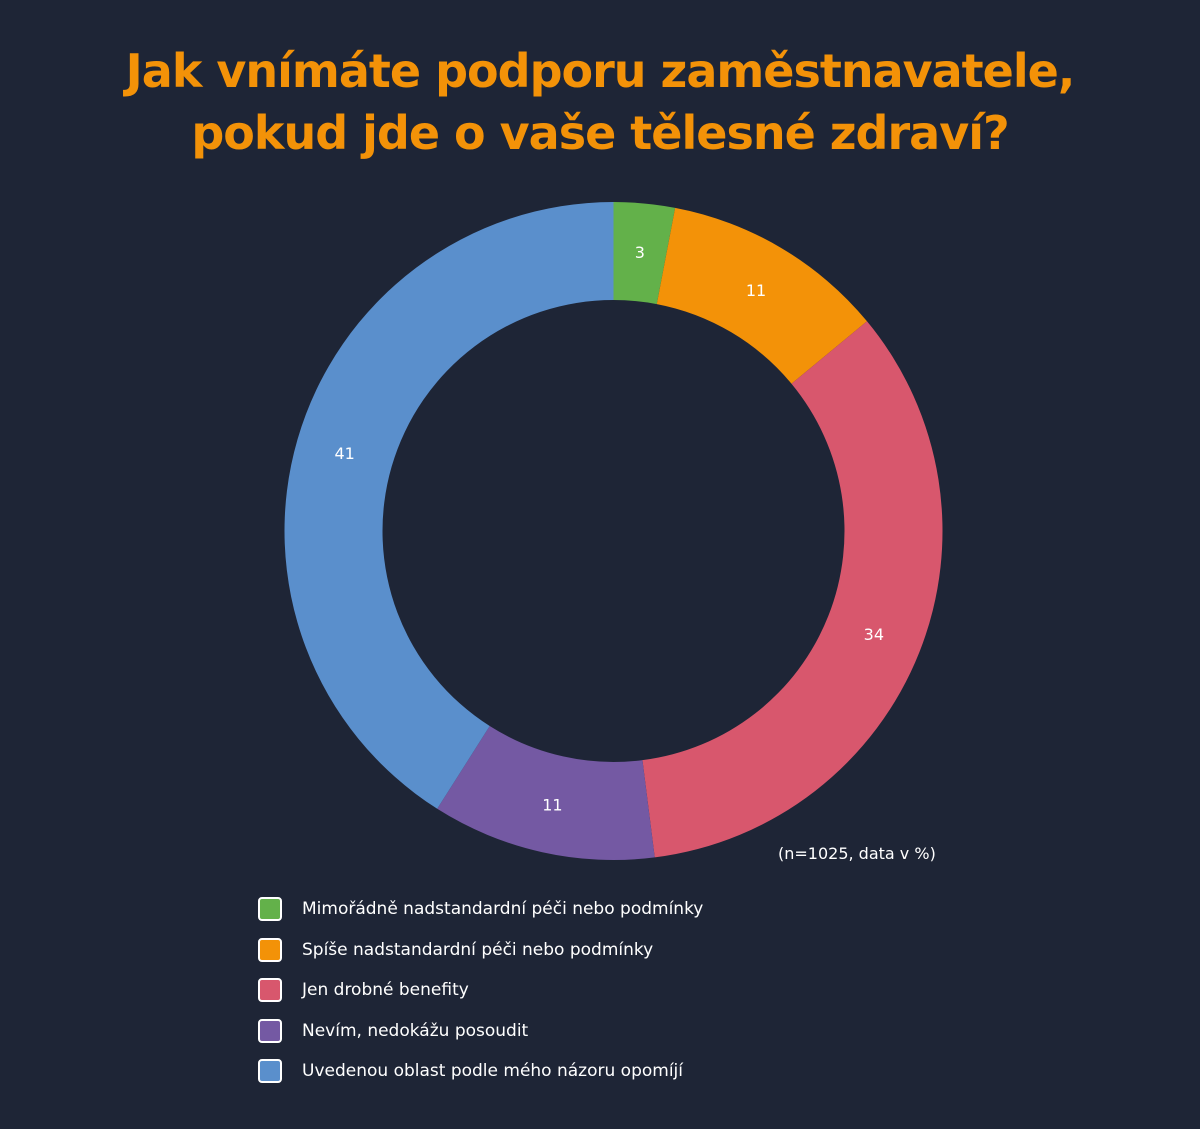  I want to click on legend-label: Jen drobné benefity, so click(385, 990).